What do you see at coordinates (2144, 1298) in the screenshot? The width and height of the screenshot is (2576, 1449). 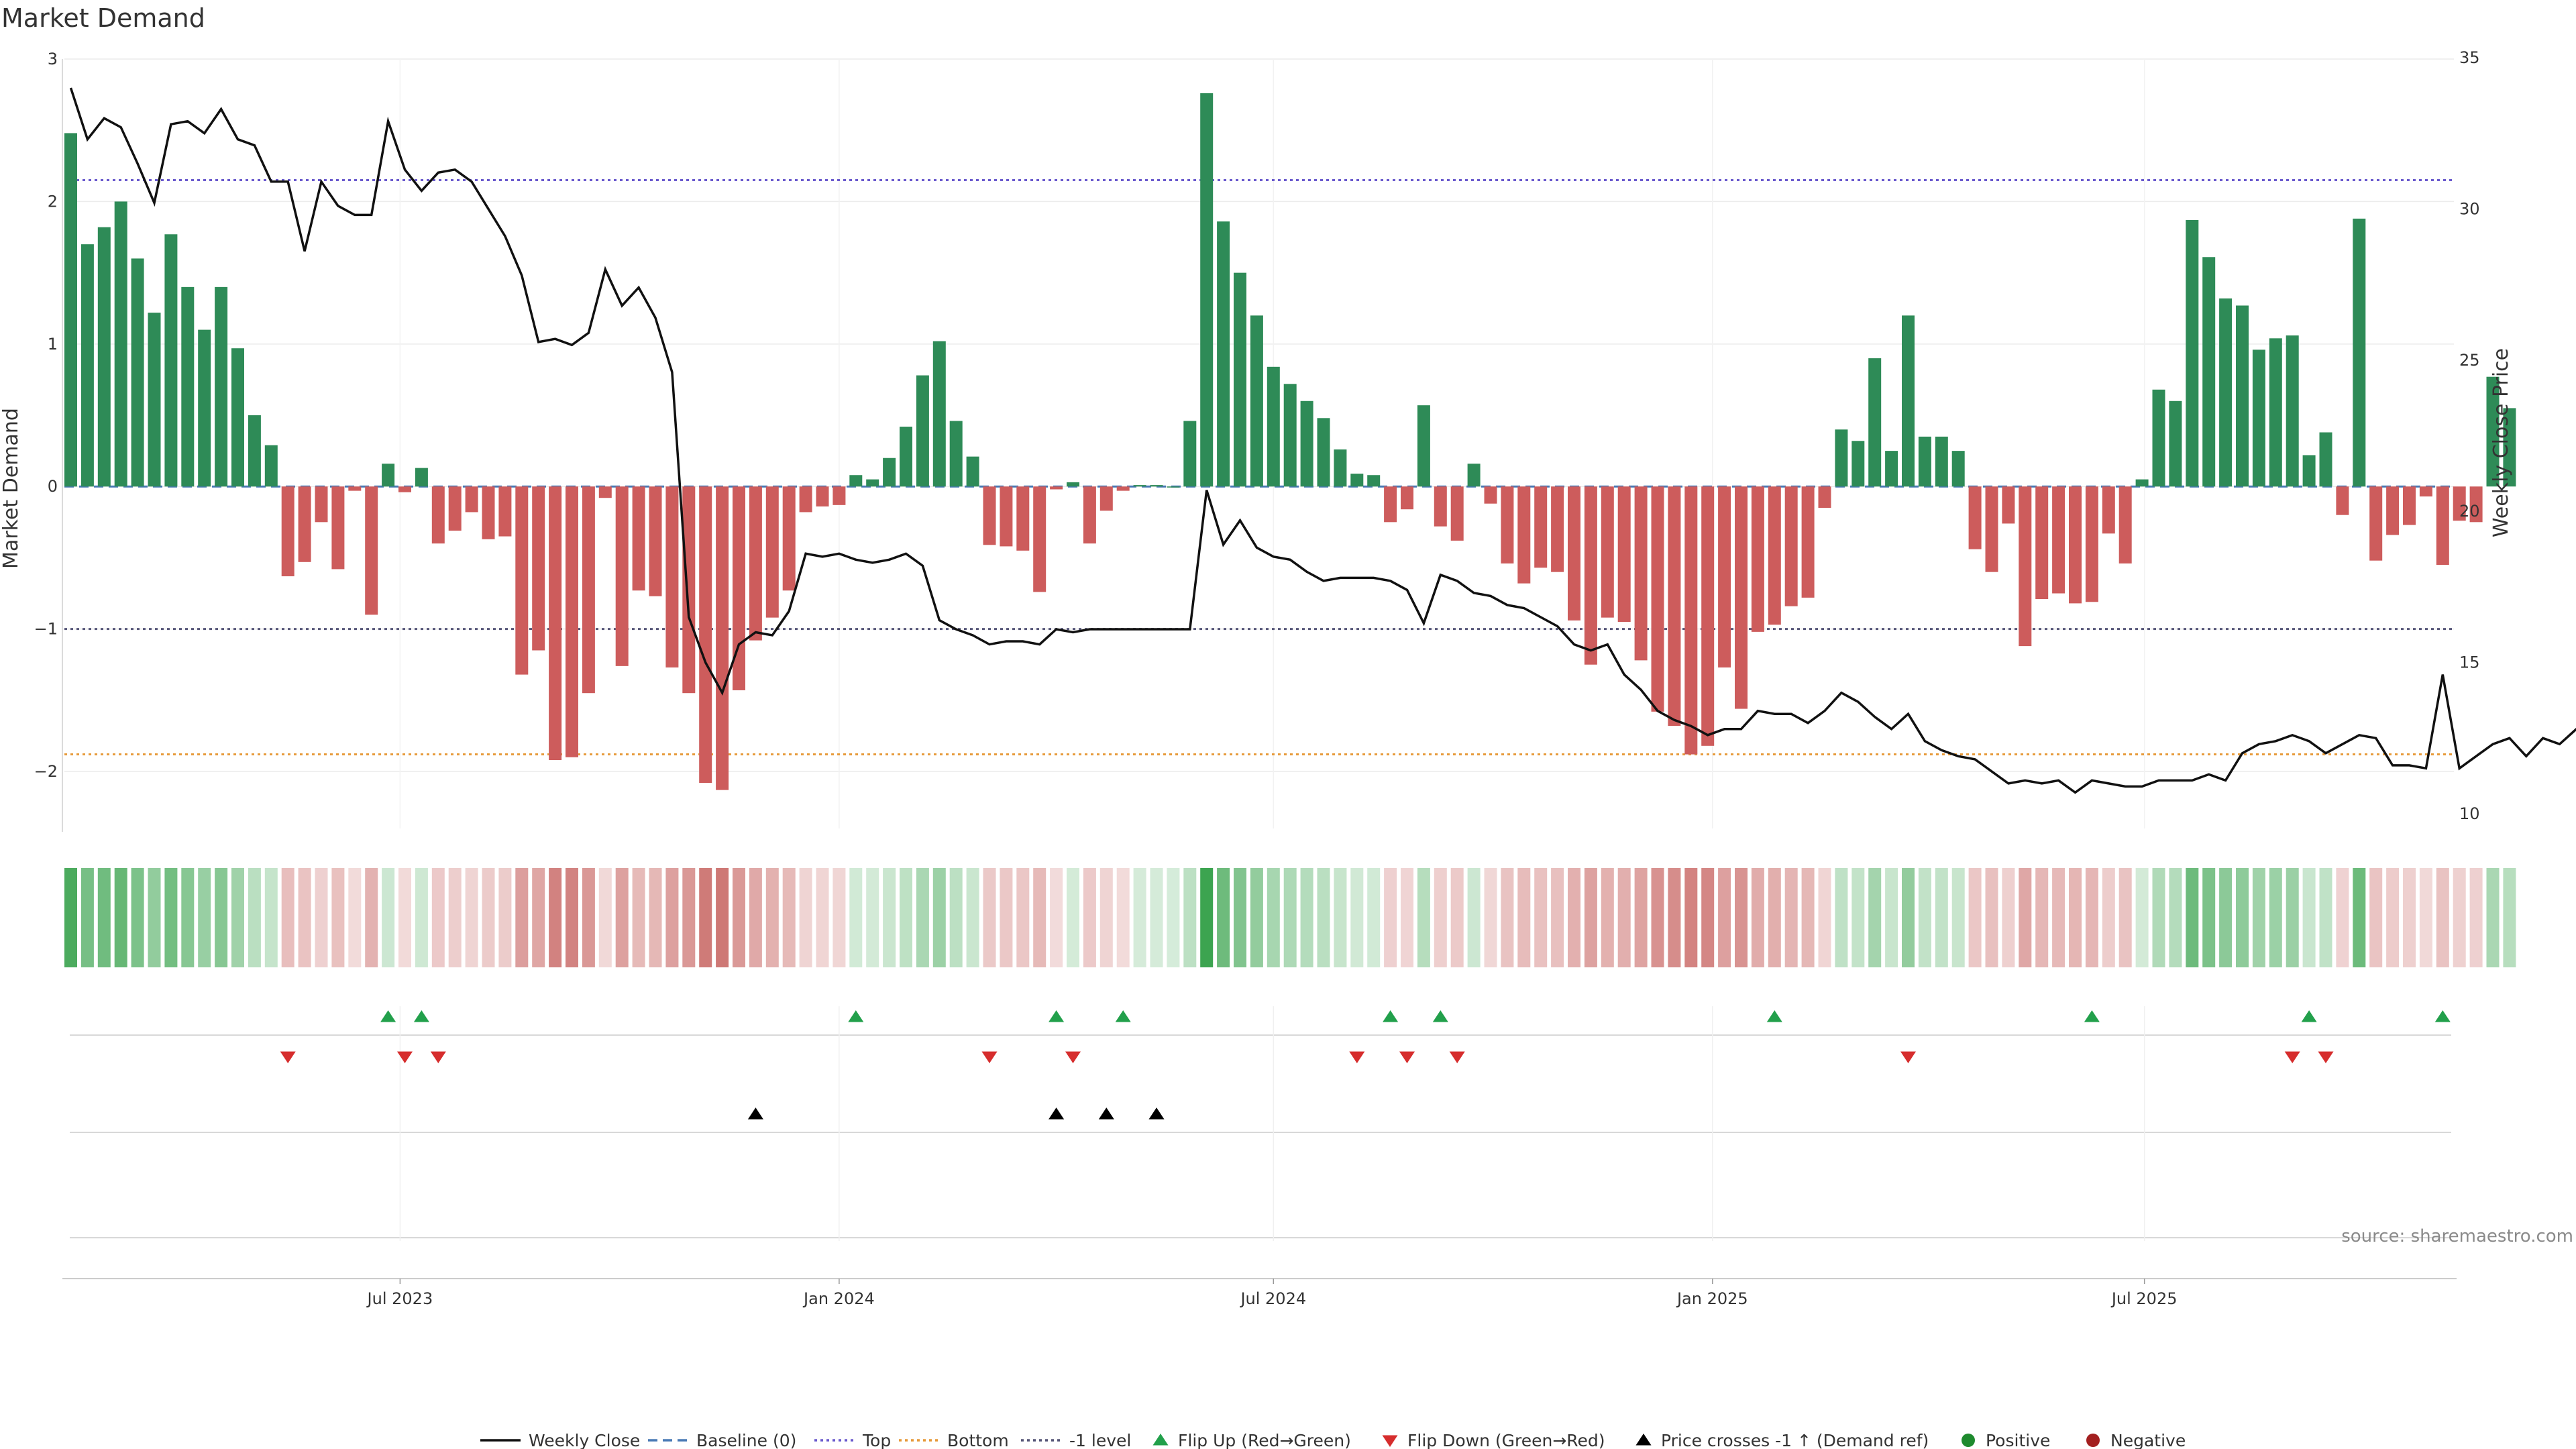 I see `x-tick-label: Jul 2025` at bounding box center [2144, 1298].